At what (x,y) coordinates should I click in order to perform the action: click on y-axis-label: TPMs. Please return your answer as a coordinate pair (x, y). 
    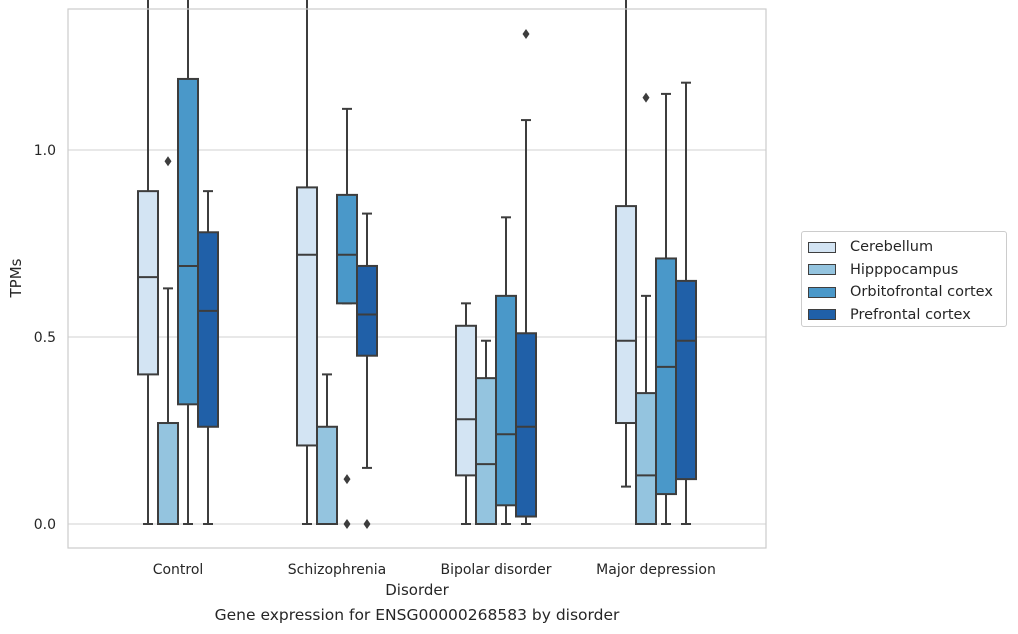
    Looking at the image, I should click on (16, 278).